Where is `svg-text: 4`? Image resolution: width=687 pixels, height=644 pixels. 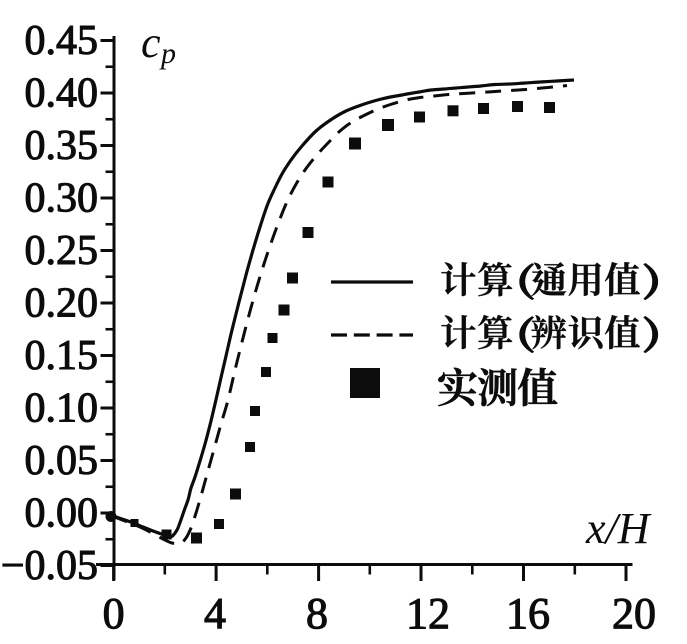
svg-text: 4 is located at coordinates (215, 613).